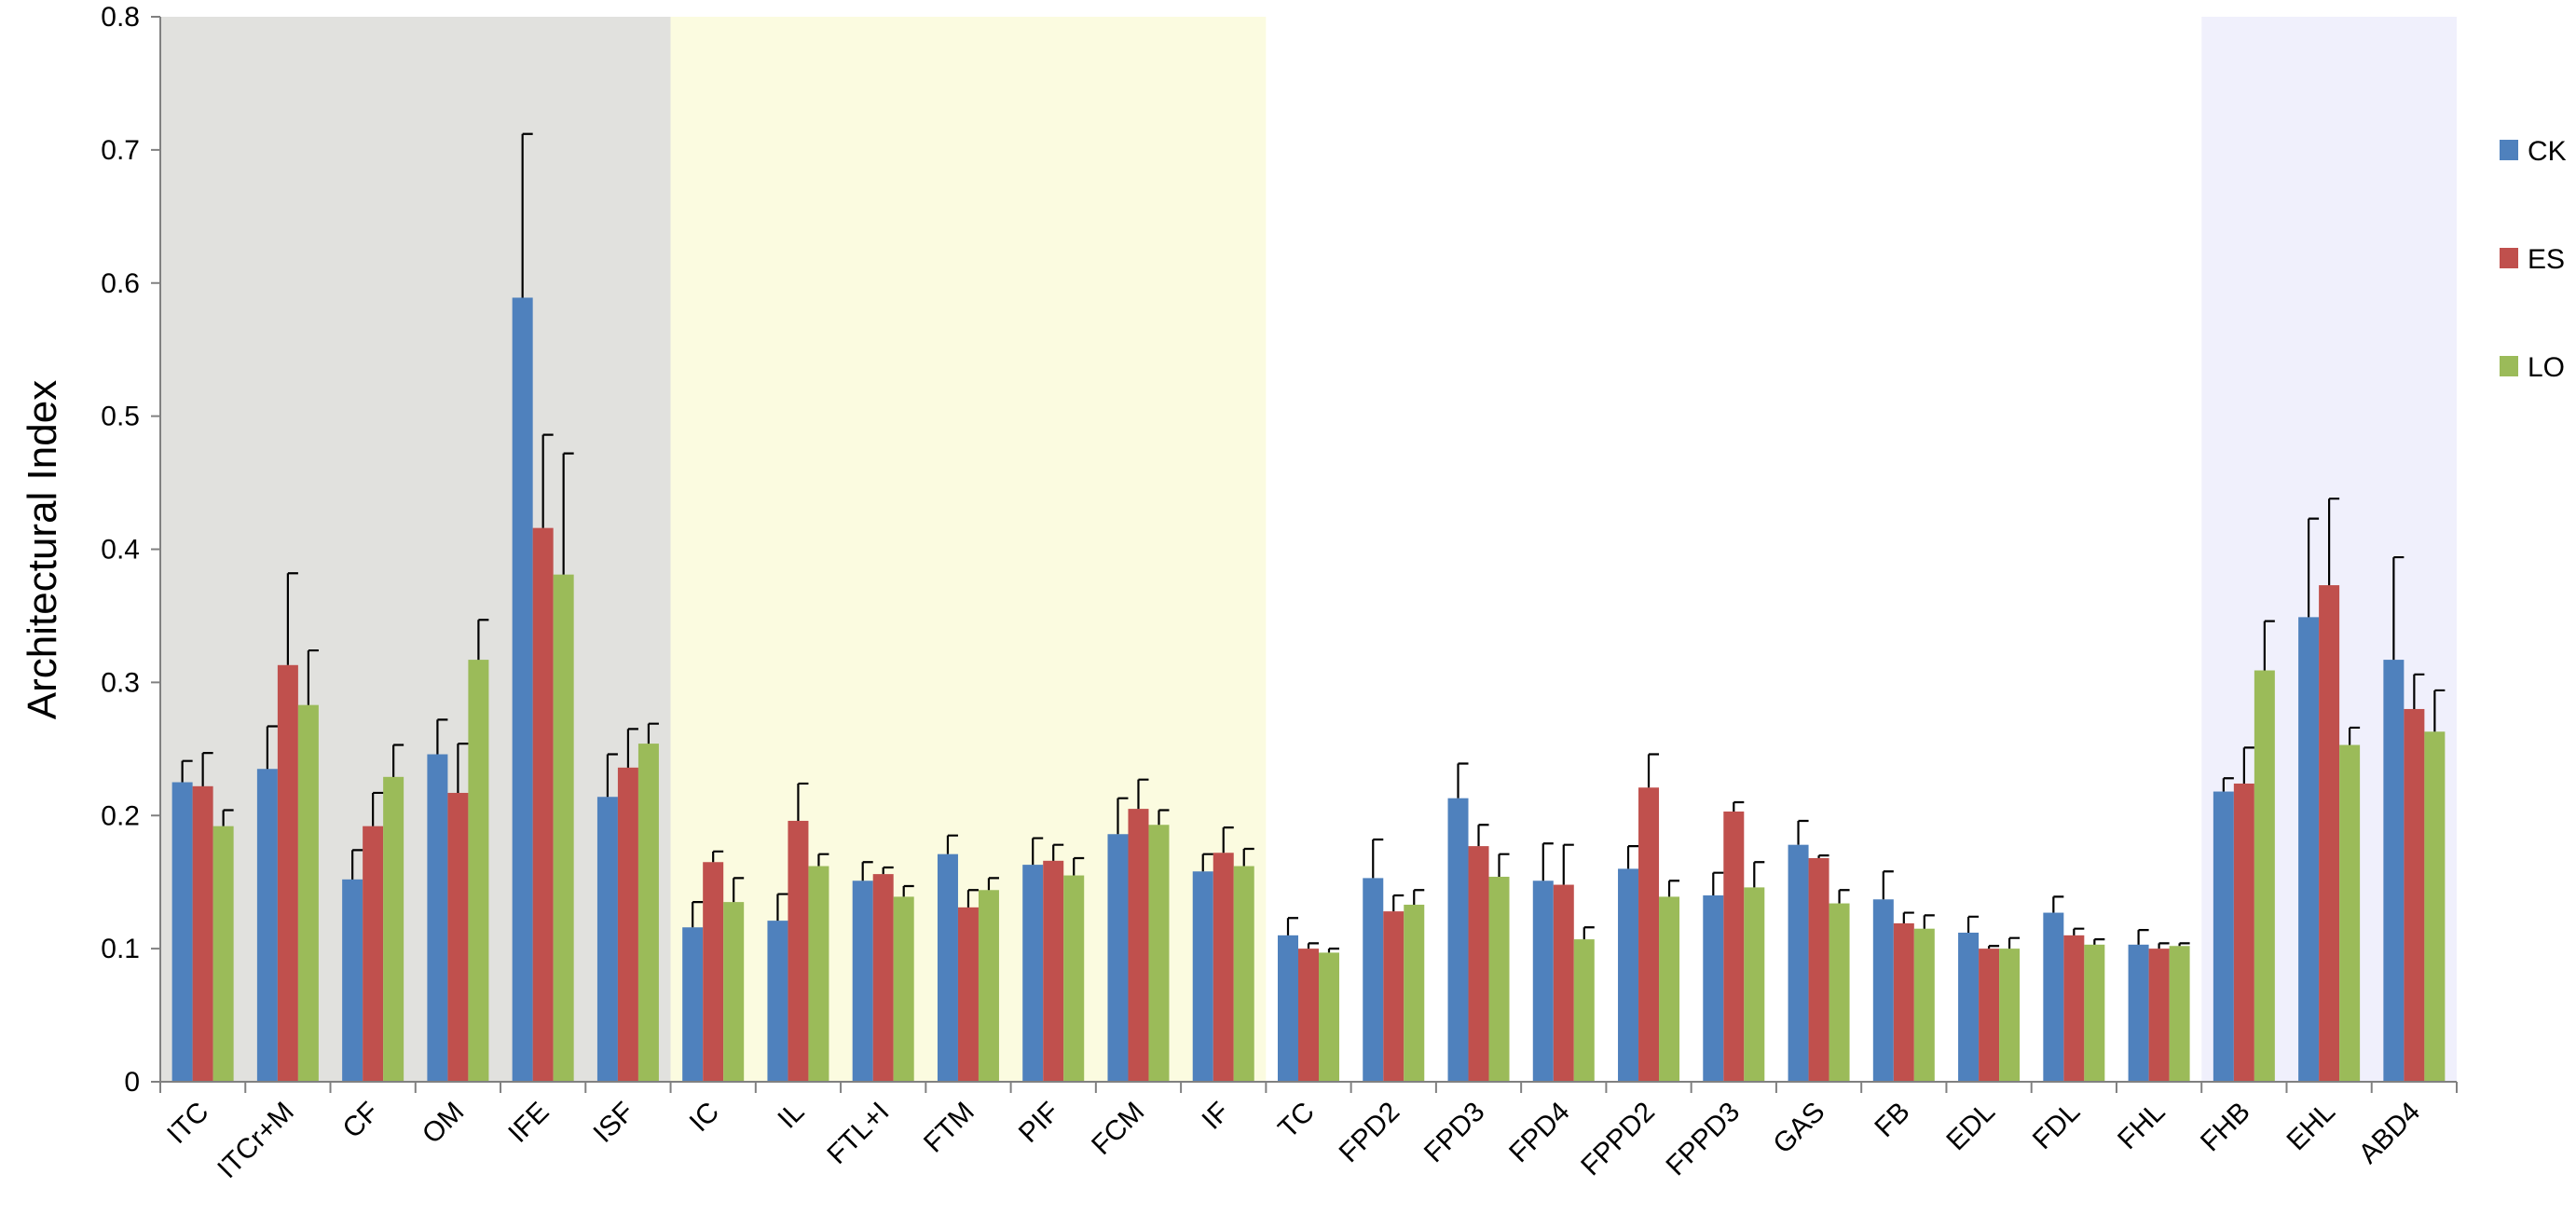  I want to click on bar-lo-fhl, so click(2179, 1014).